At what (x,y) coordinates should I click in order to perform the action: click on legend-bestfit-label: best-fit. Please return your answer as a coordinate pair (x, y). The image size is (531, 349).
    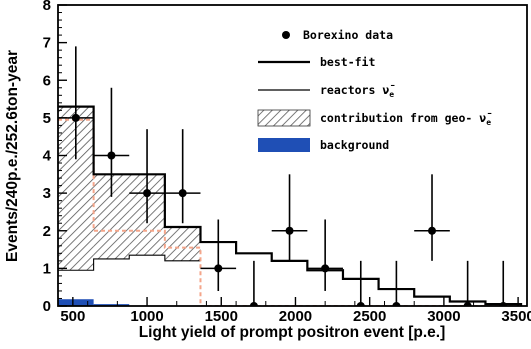
    Looking at the image, I should click on (347, 62).